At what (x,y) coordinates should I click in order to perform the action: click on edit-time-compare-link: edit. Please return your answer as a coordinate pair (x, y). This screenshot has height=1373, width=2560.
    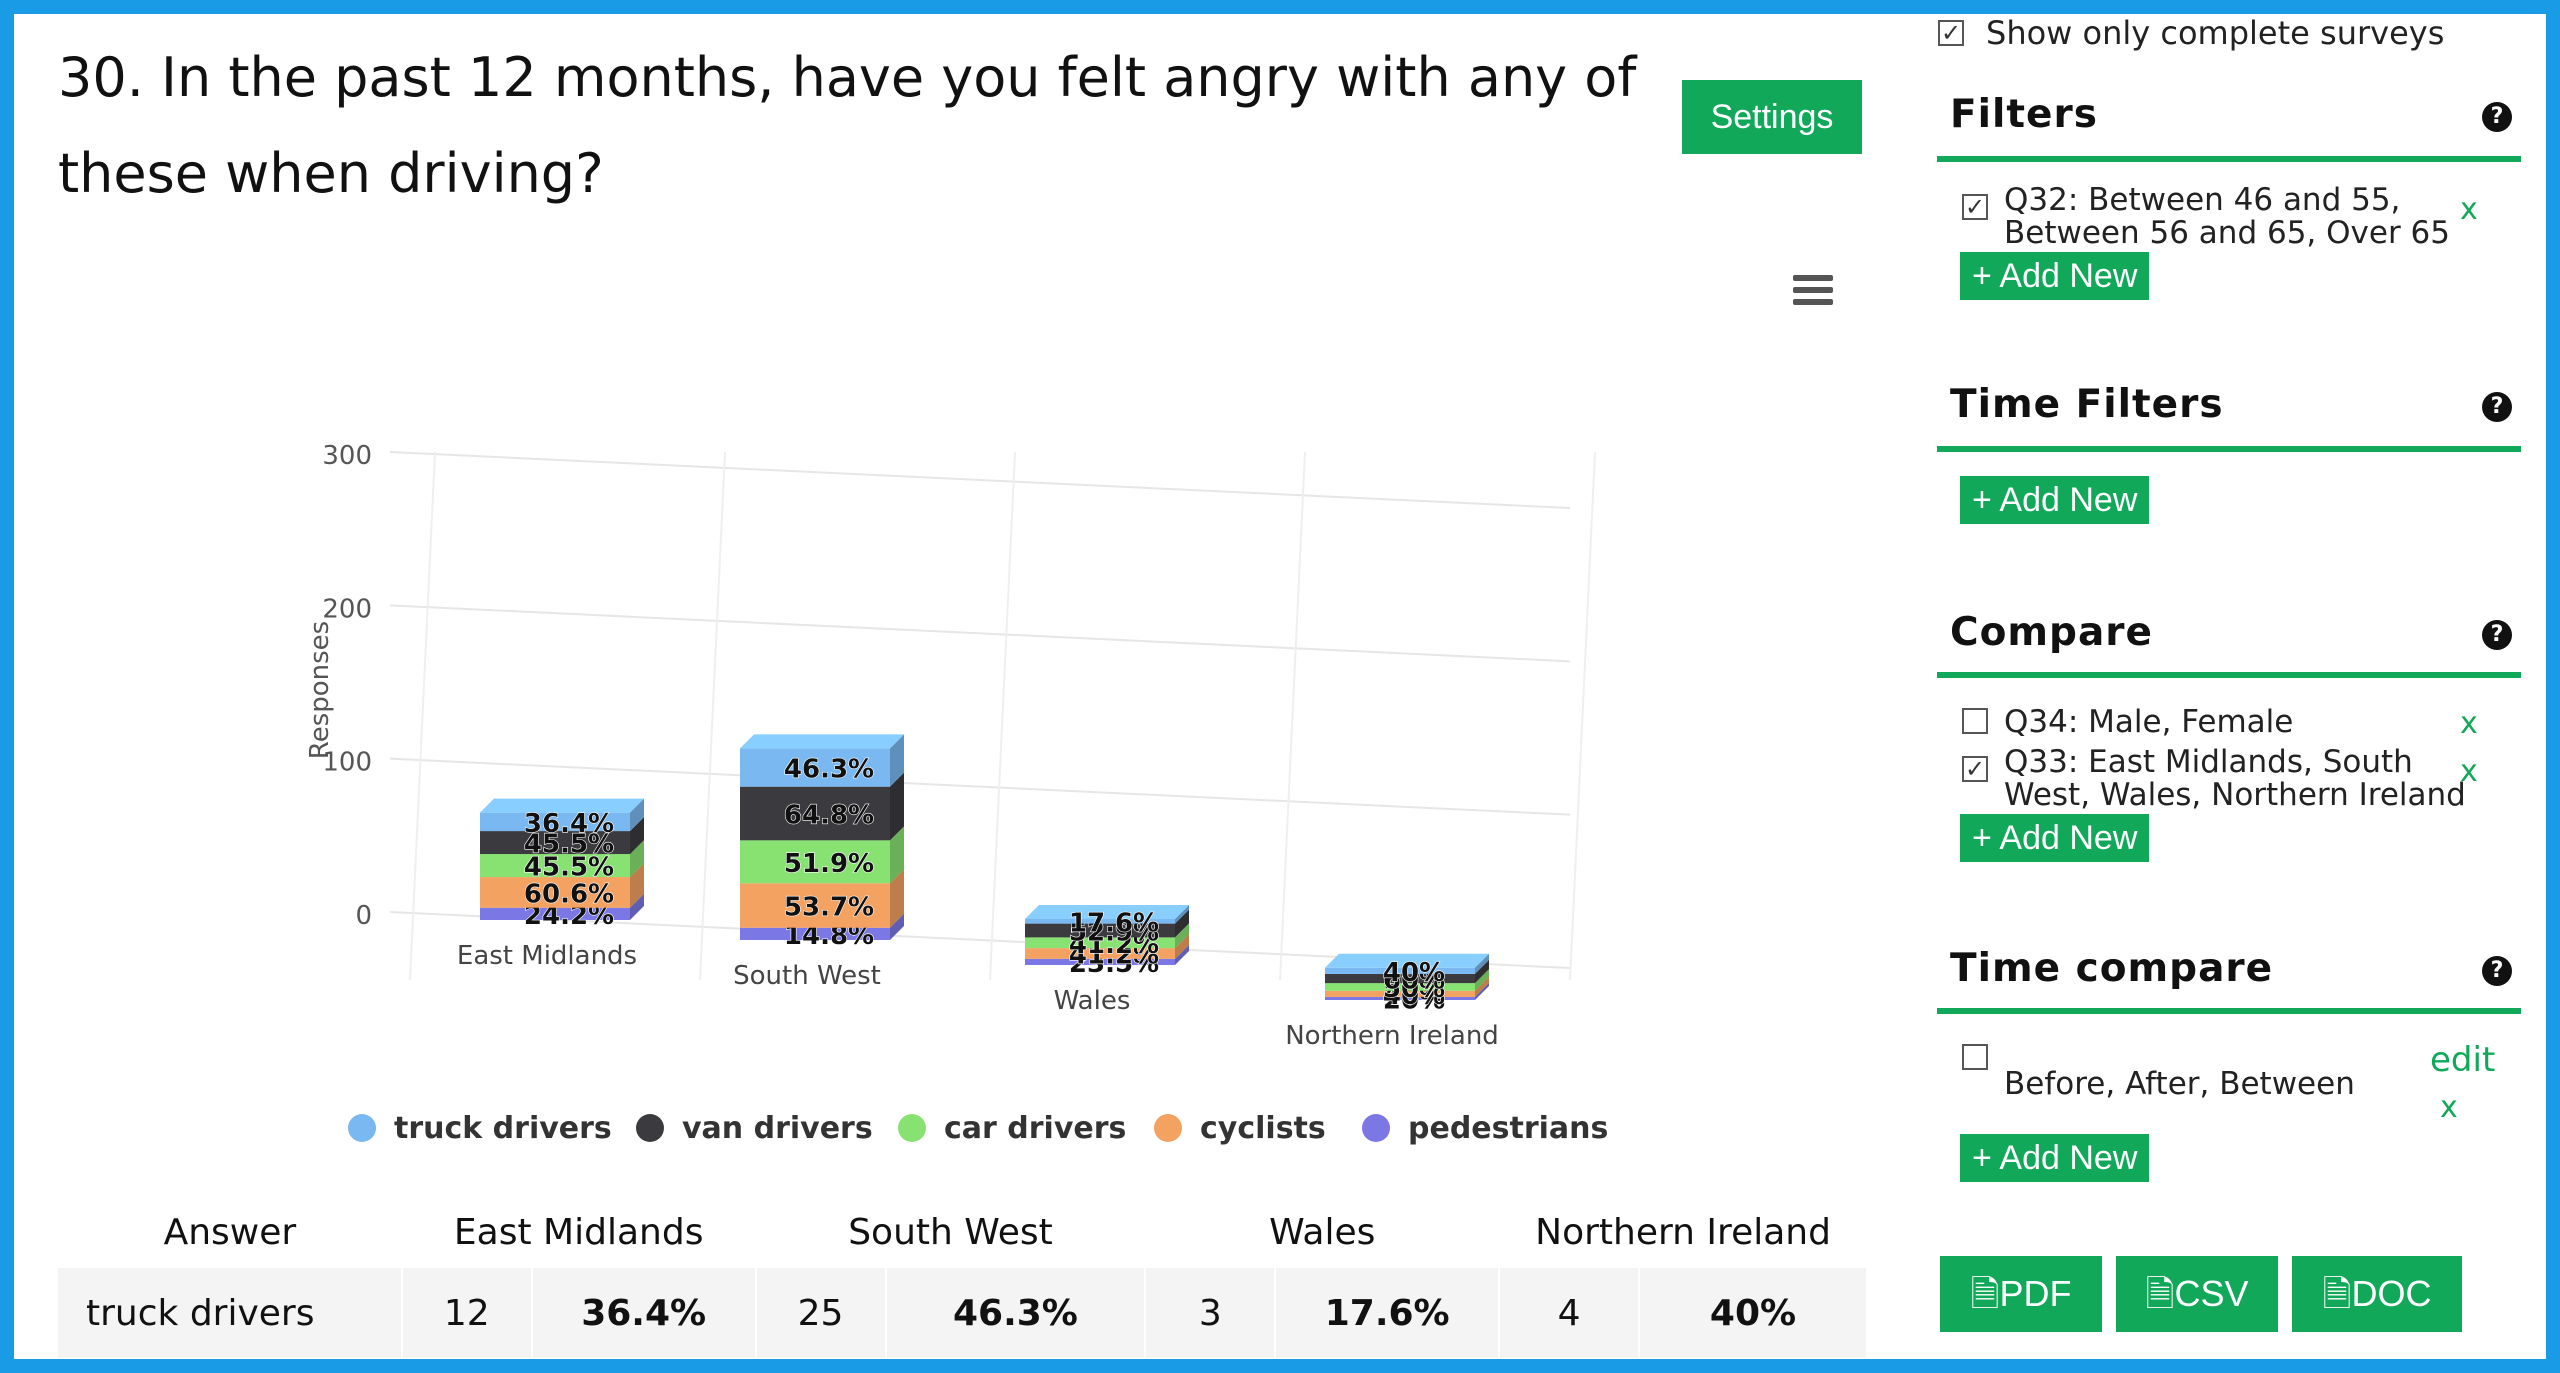
    Looking at the image, I should click on (2463, 1060).